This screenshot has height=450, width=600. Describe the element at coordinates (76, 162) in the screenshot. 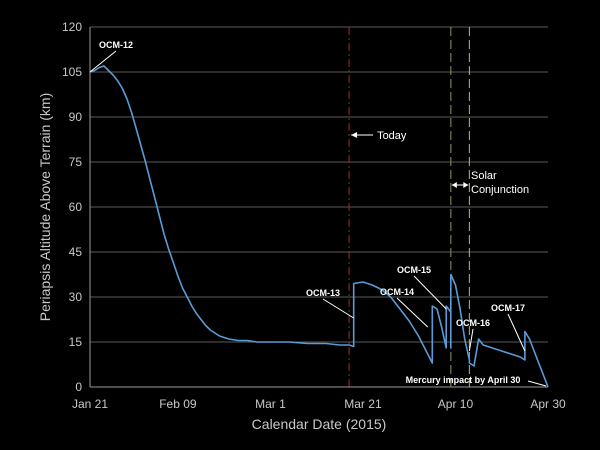

I see `y-tick-label: 75` at that location.